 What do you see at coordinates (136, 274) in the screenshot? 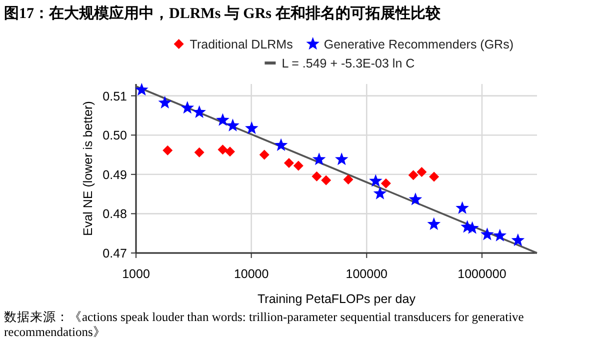
I see `x-tick-label: 1000` at bounding box center [136, 274].